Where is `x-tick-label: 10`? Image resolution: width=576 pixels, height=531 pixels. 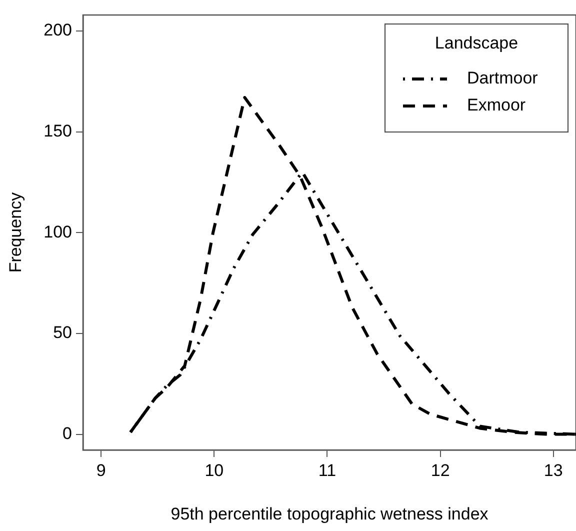
x-tick-label: 10 is located at coordinates (214, 470).